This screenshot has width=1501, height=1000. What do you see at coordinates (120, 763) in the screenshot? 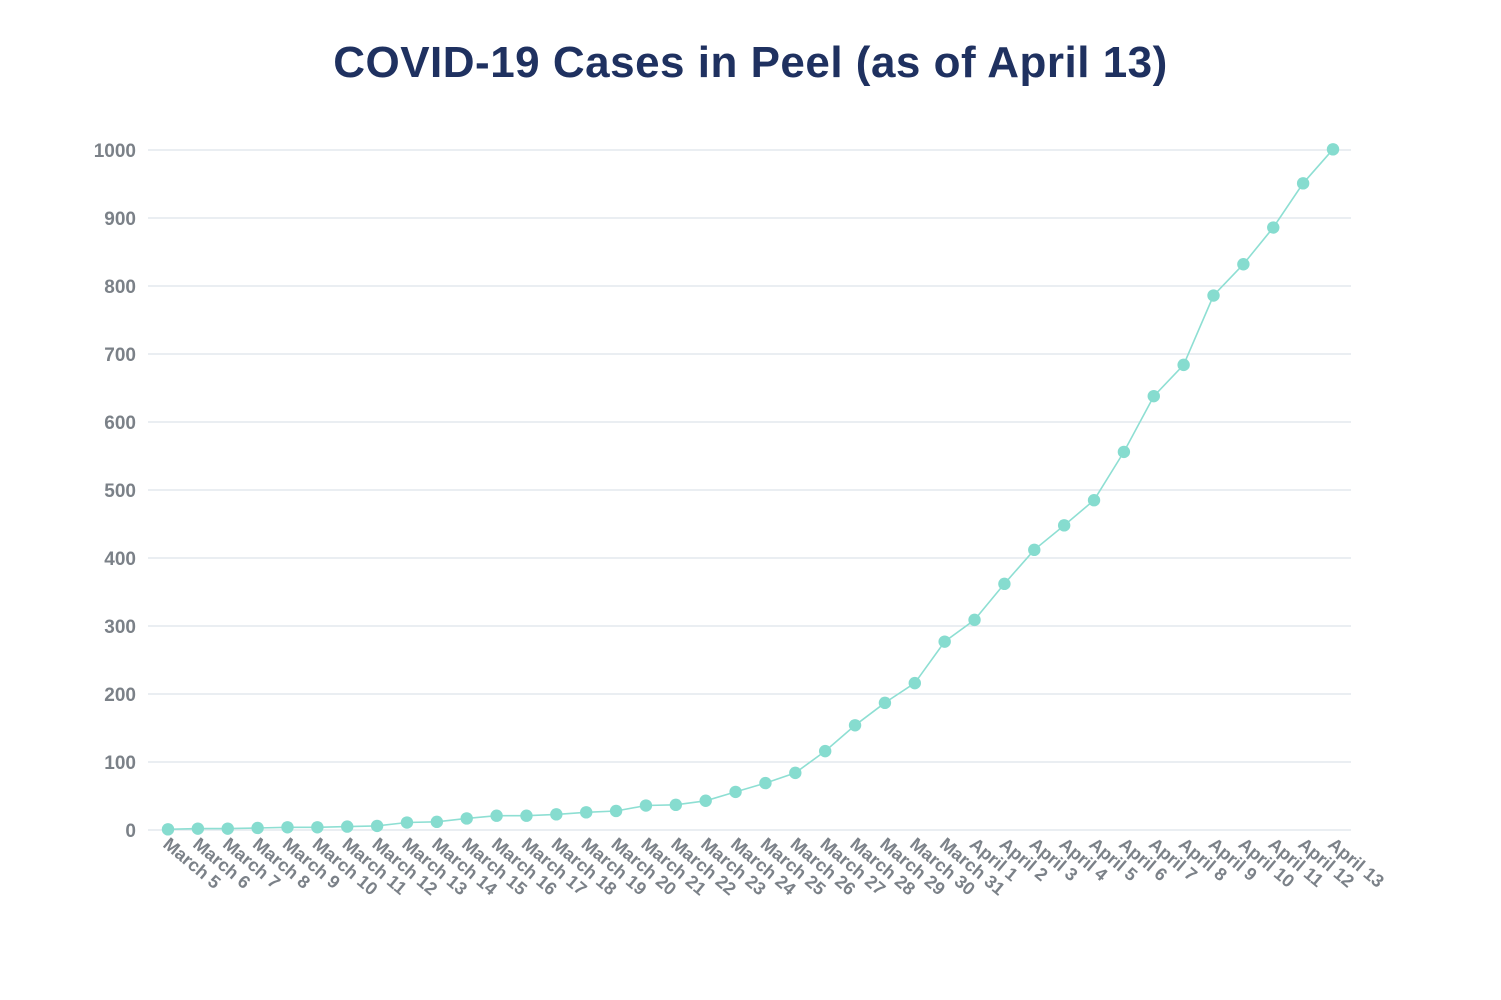
I see `y-tick-label: 100` at bounding box center [120, 763].